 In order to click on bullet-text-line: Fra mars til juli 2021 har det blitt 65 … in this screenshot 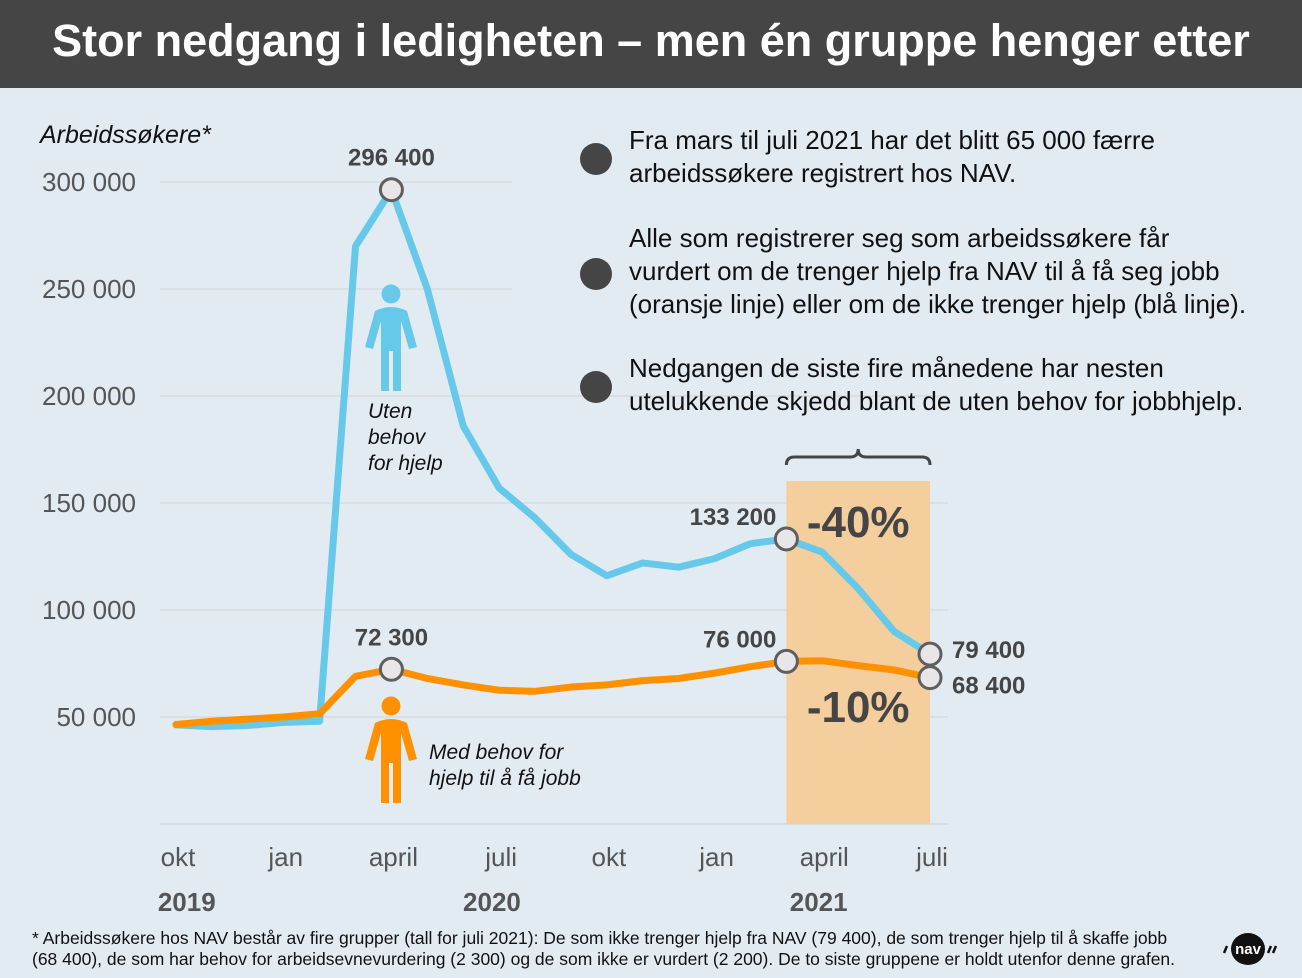, I will do `click(892, 140)`.